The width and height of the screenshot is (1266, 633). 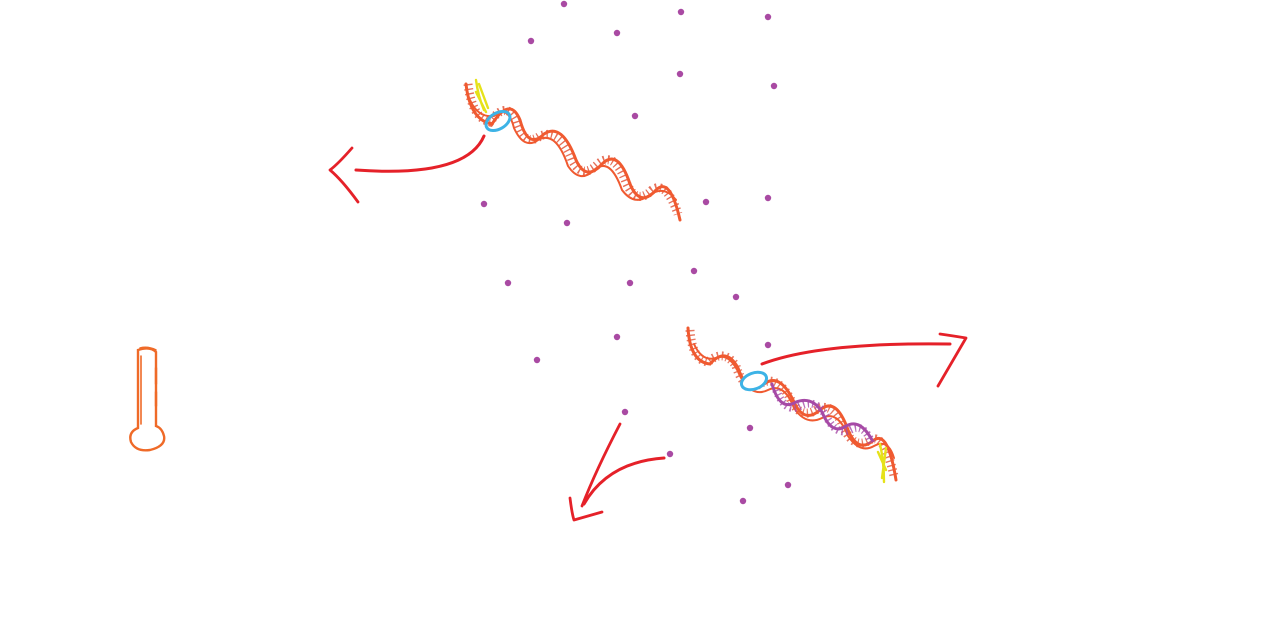 I want to click on arrow-down-left, so click(x=617, y=472).